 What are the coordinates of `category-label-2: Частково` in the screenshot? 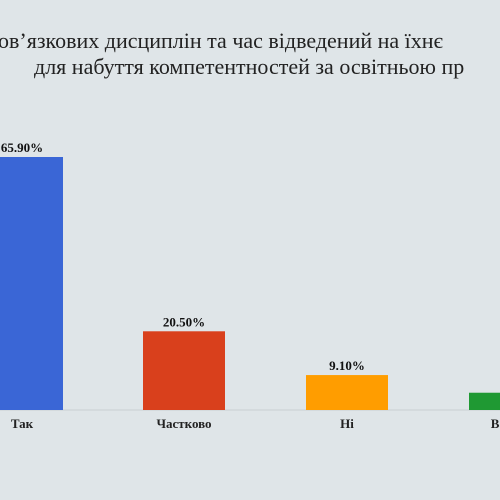 It's located at (183, 423).